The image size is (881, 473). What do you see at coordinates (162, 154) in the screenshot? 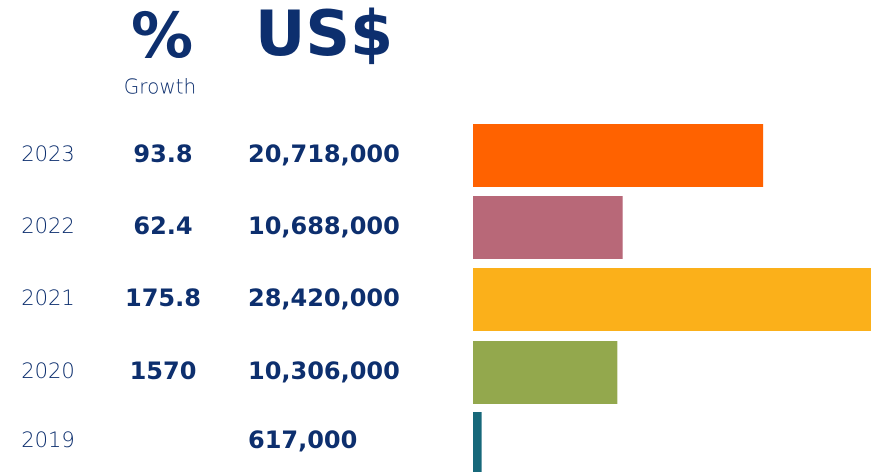
I see `growth-value: 93.8` at bounding box center [162, 154].